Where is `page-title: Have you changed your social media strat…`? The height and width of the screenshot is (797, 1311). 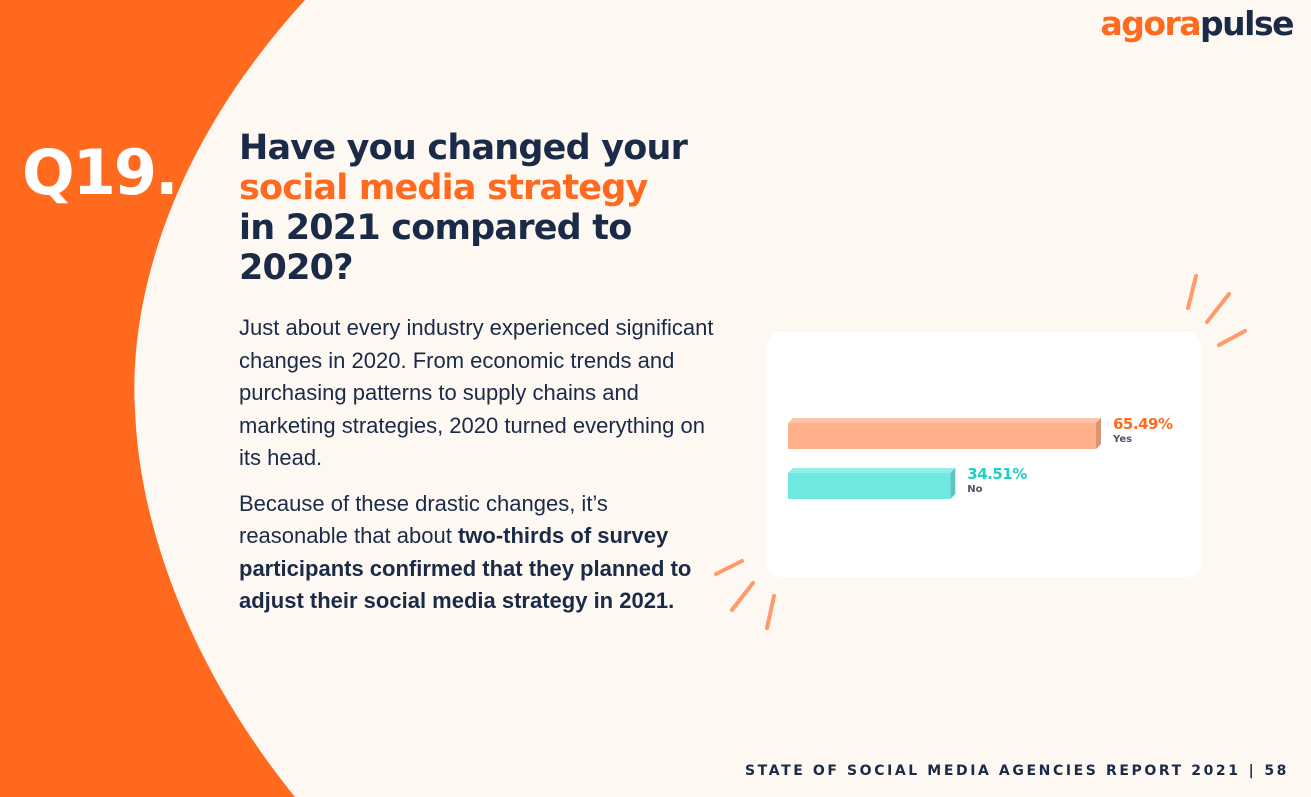 page-title: Have you changed your social media strat… is located at coordinates (499, 208).